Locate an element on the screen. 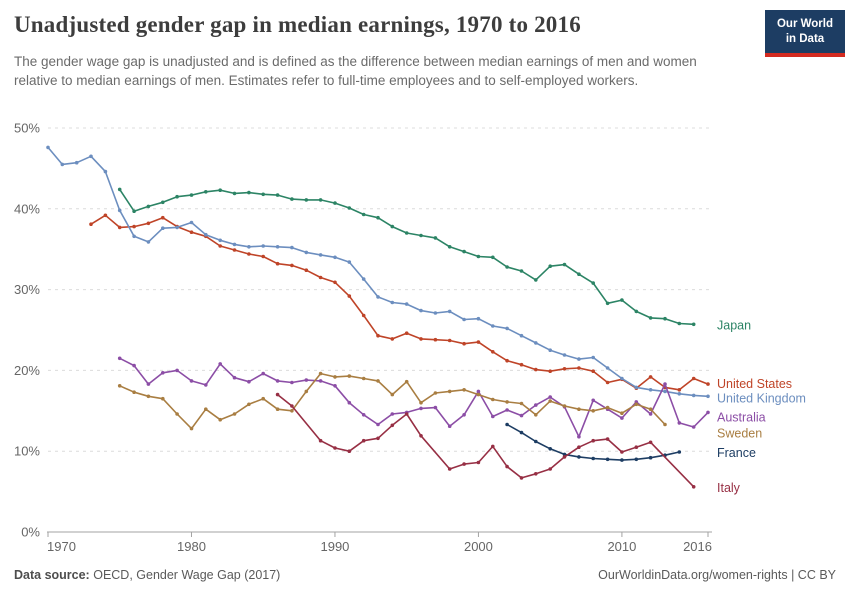 The width and height of the screenshot is (850, 600). series-label-australia: Australia is located at coordinates (741, 417).